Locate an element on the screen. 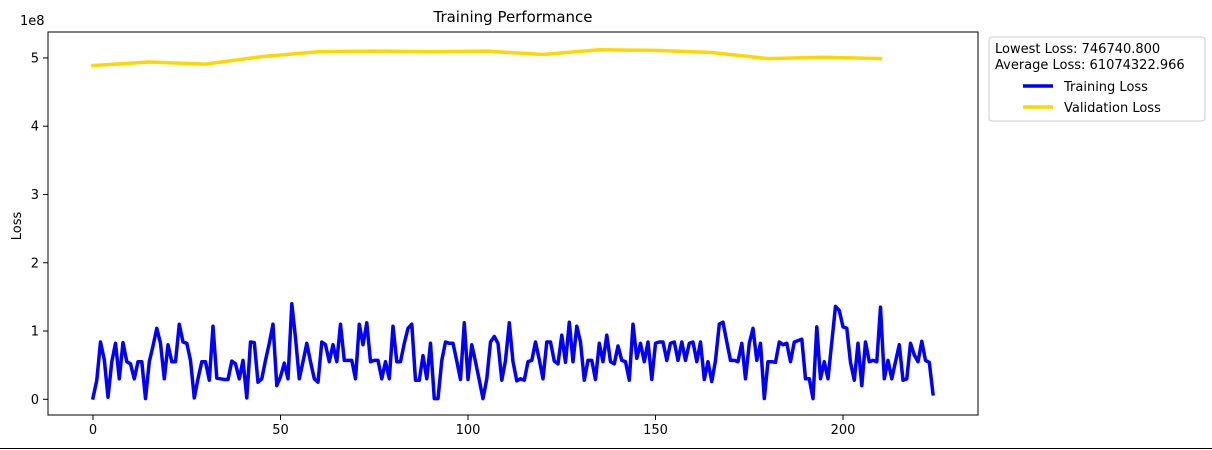 The height and width of the screenshot is (450, 1212). y-tick-label: 1 is located at coordinates (35, 332).